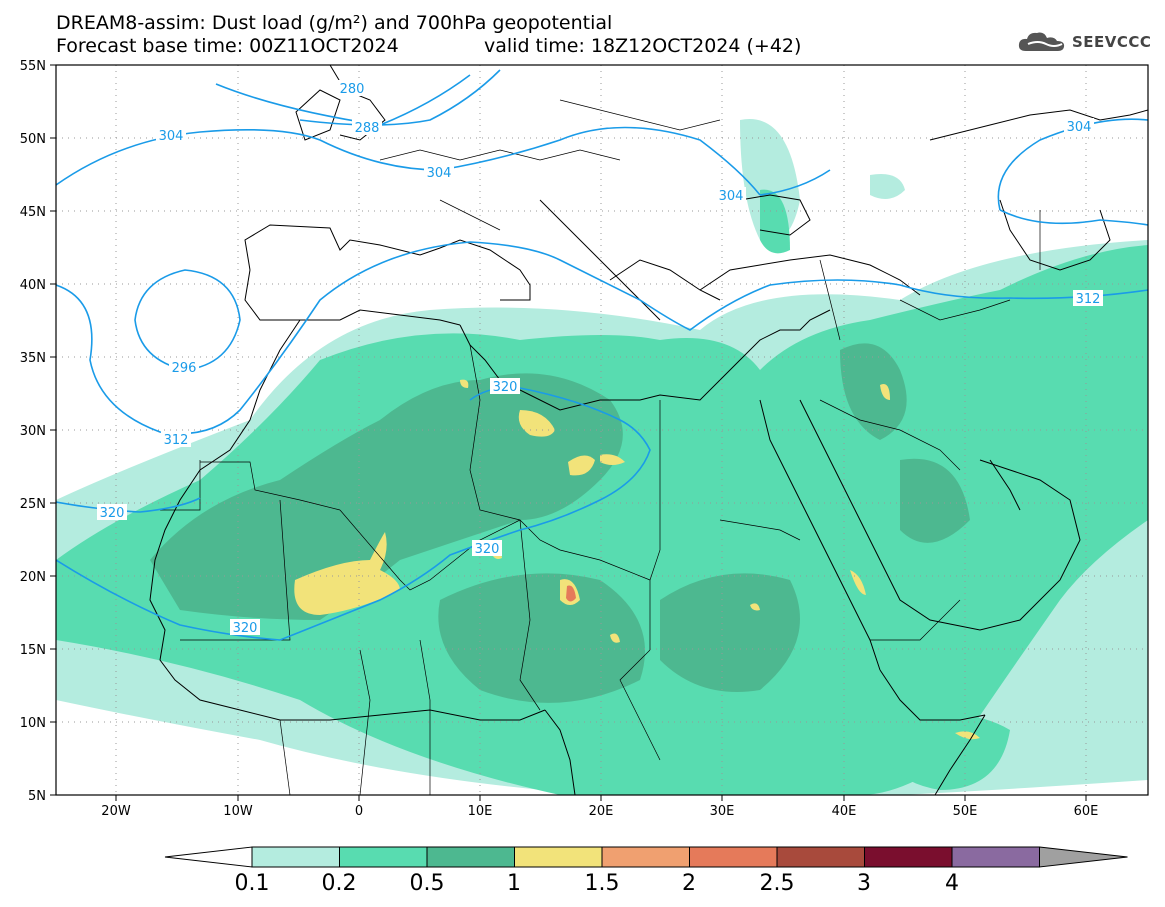 Image resolution: width=1165 pixels, height=907 pixels. Describe the element at coordinates (33, 577) in the screenshot. I see `lat-label: 20N` at that location.